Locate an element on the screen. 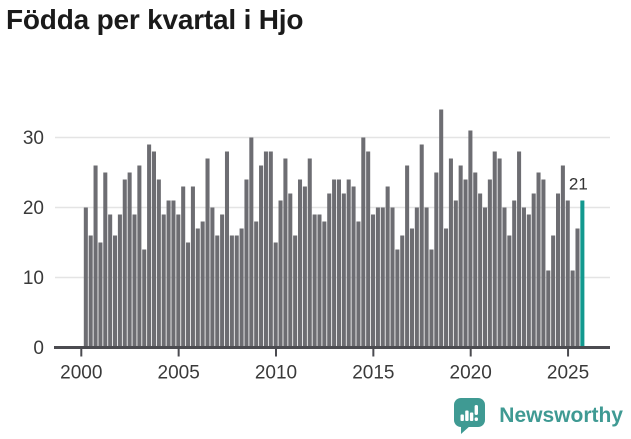  newsworthy-logo: Newsworthy is located at coordinates (538, 416).